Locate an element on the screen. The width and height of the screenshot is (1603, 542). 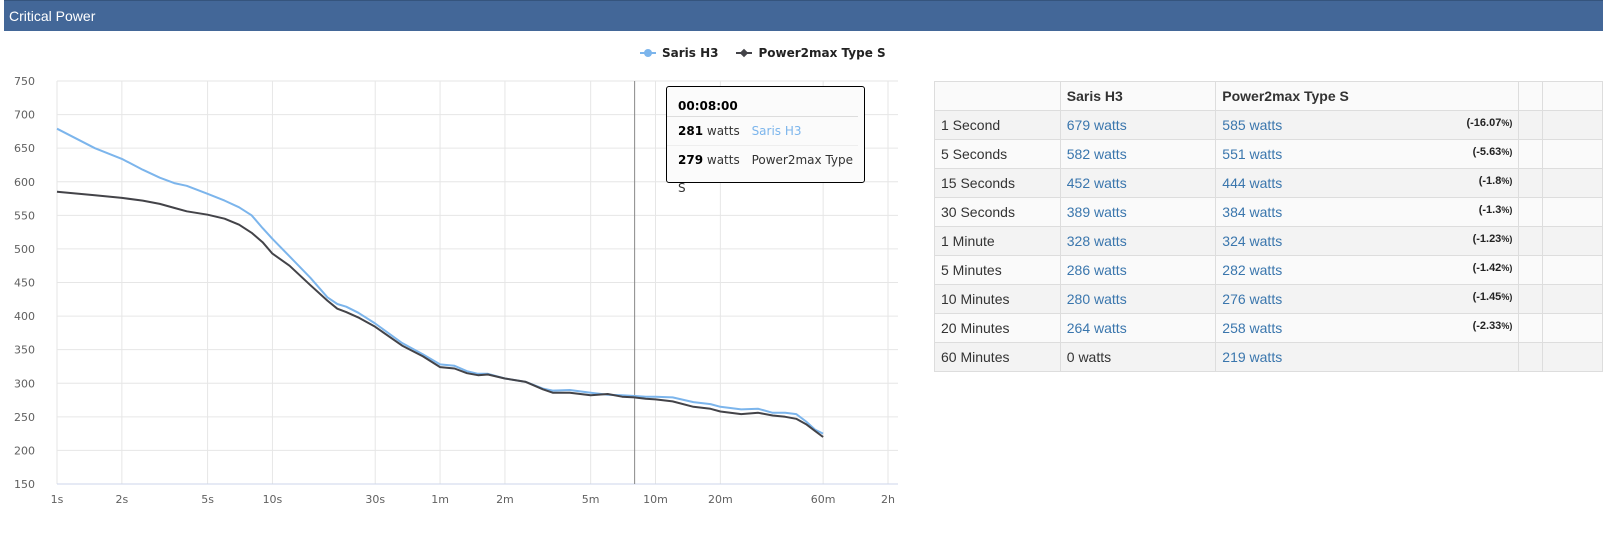
row-value-power2max-link: 276 watts is located at coordinates (1252, 299).